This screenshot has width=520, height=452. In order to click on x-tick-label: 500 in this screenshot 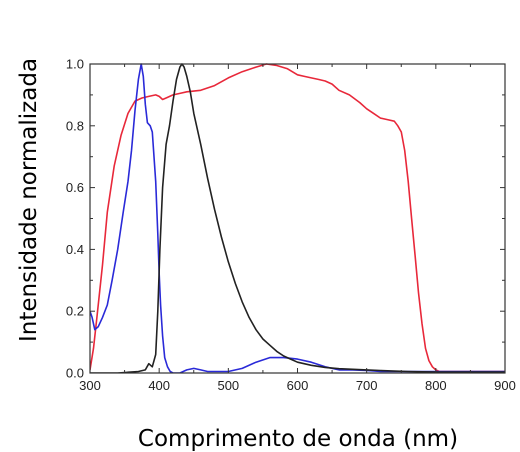, I will do `click(228, 385)`.